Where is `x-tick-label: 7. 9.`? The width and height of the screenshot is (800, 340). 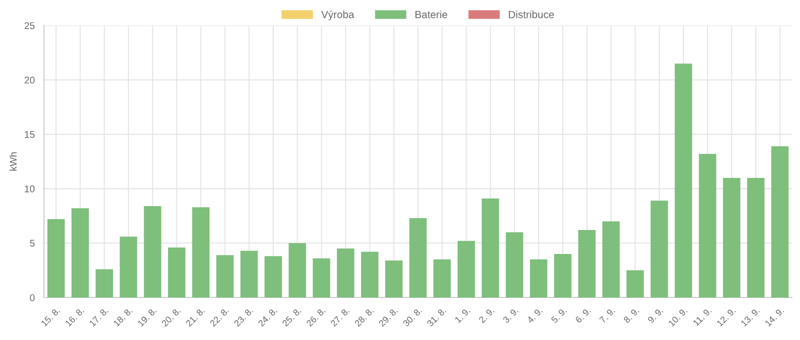 x-tick-label: 7. 9. is located at coordinates (607, 315).